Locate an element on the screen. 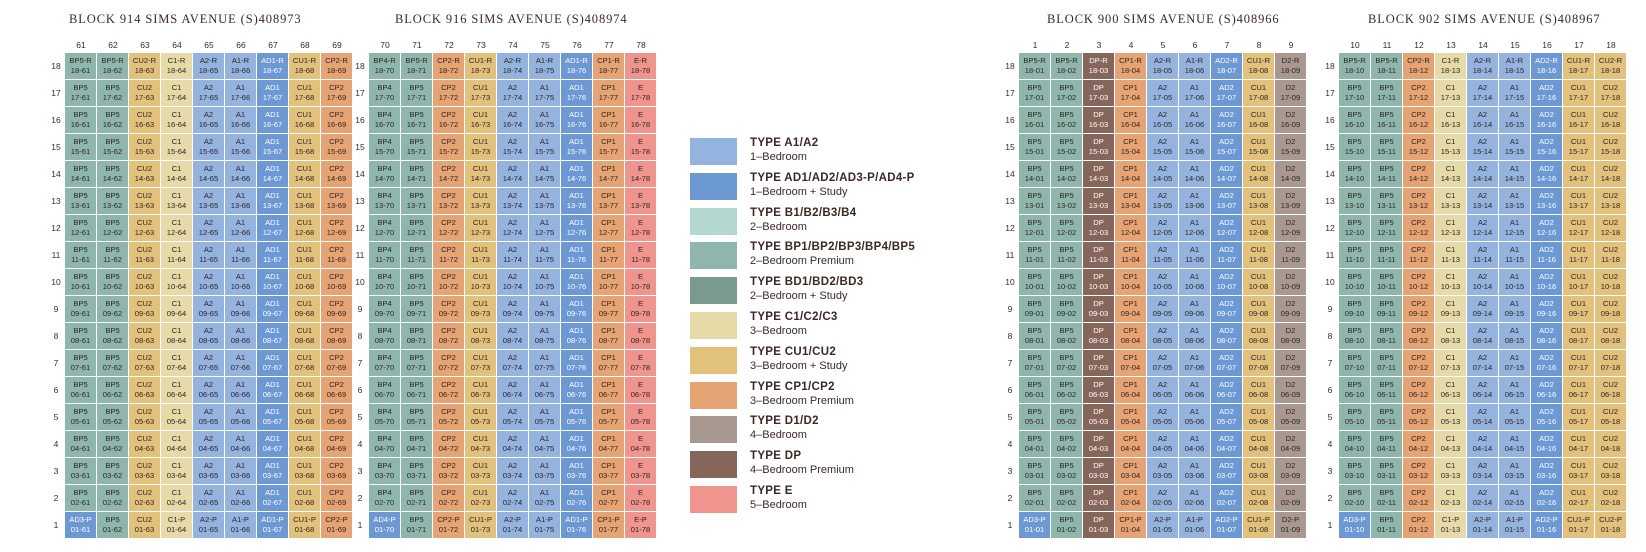 The width and height of the screenshot is (1646, 552). unit-cell: A1-R 18-66 is located at coordinates (240, 66).